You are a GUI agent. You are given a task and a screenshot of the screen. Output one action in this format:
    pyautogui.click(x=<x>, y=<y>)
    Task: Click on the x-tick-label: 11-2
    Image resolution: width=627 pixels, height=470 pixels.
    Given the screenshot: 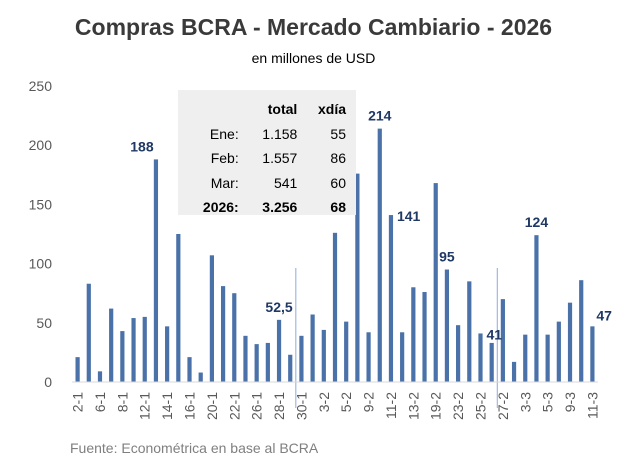 What is the action you would take?
    pyautogui.click(x=391, y=405)
    